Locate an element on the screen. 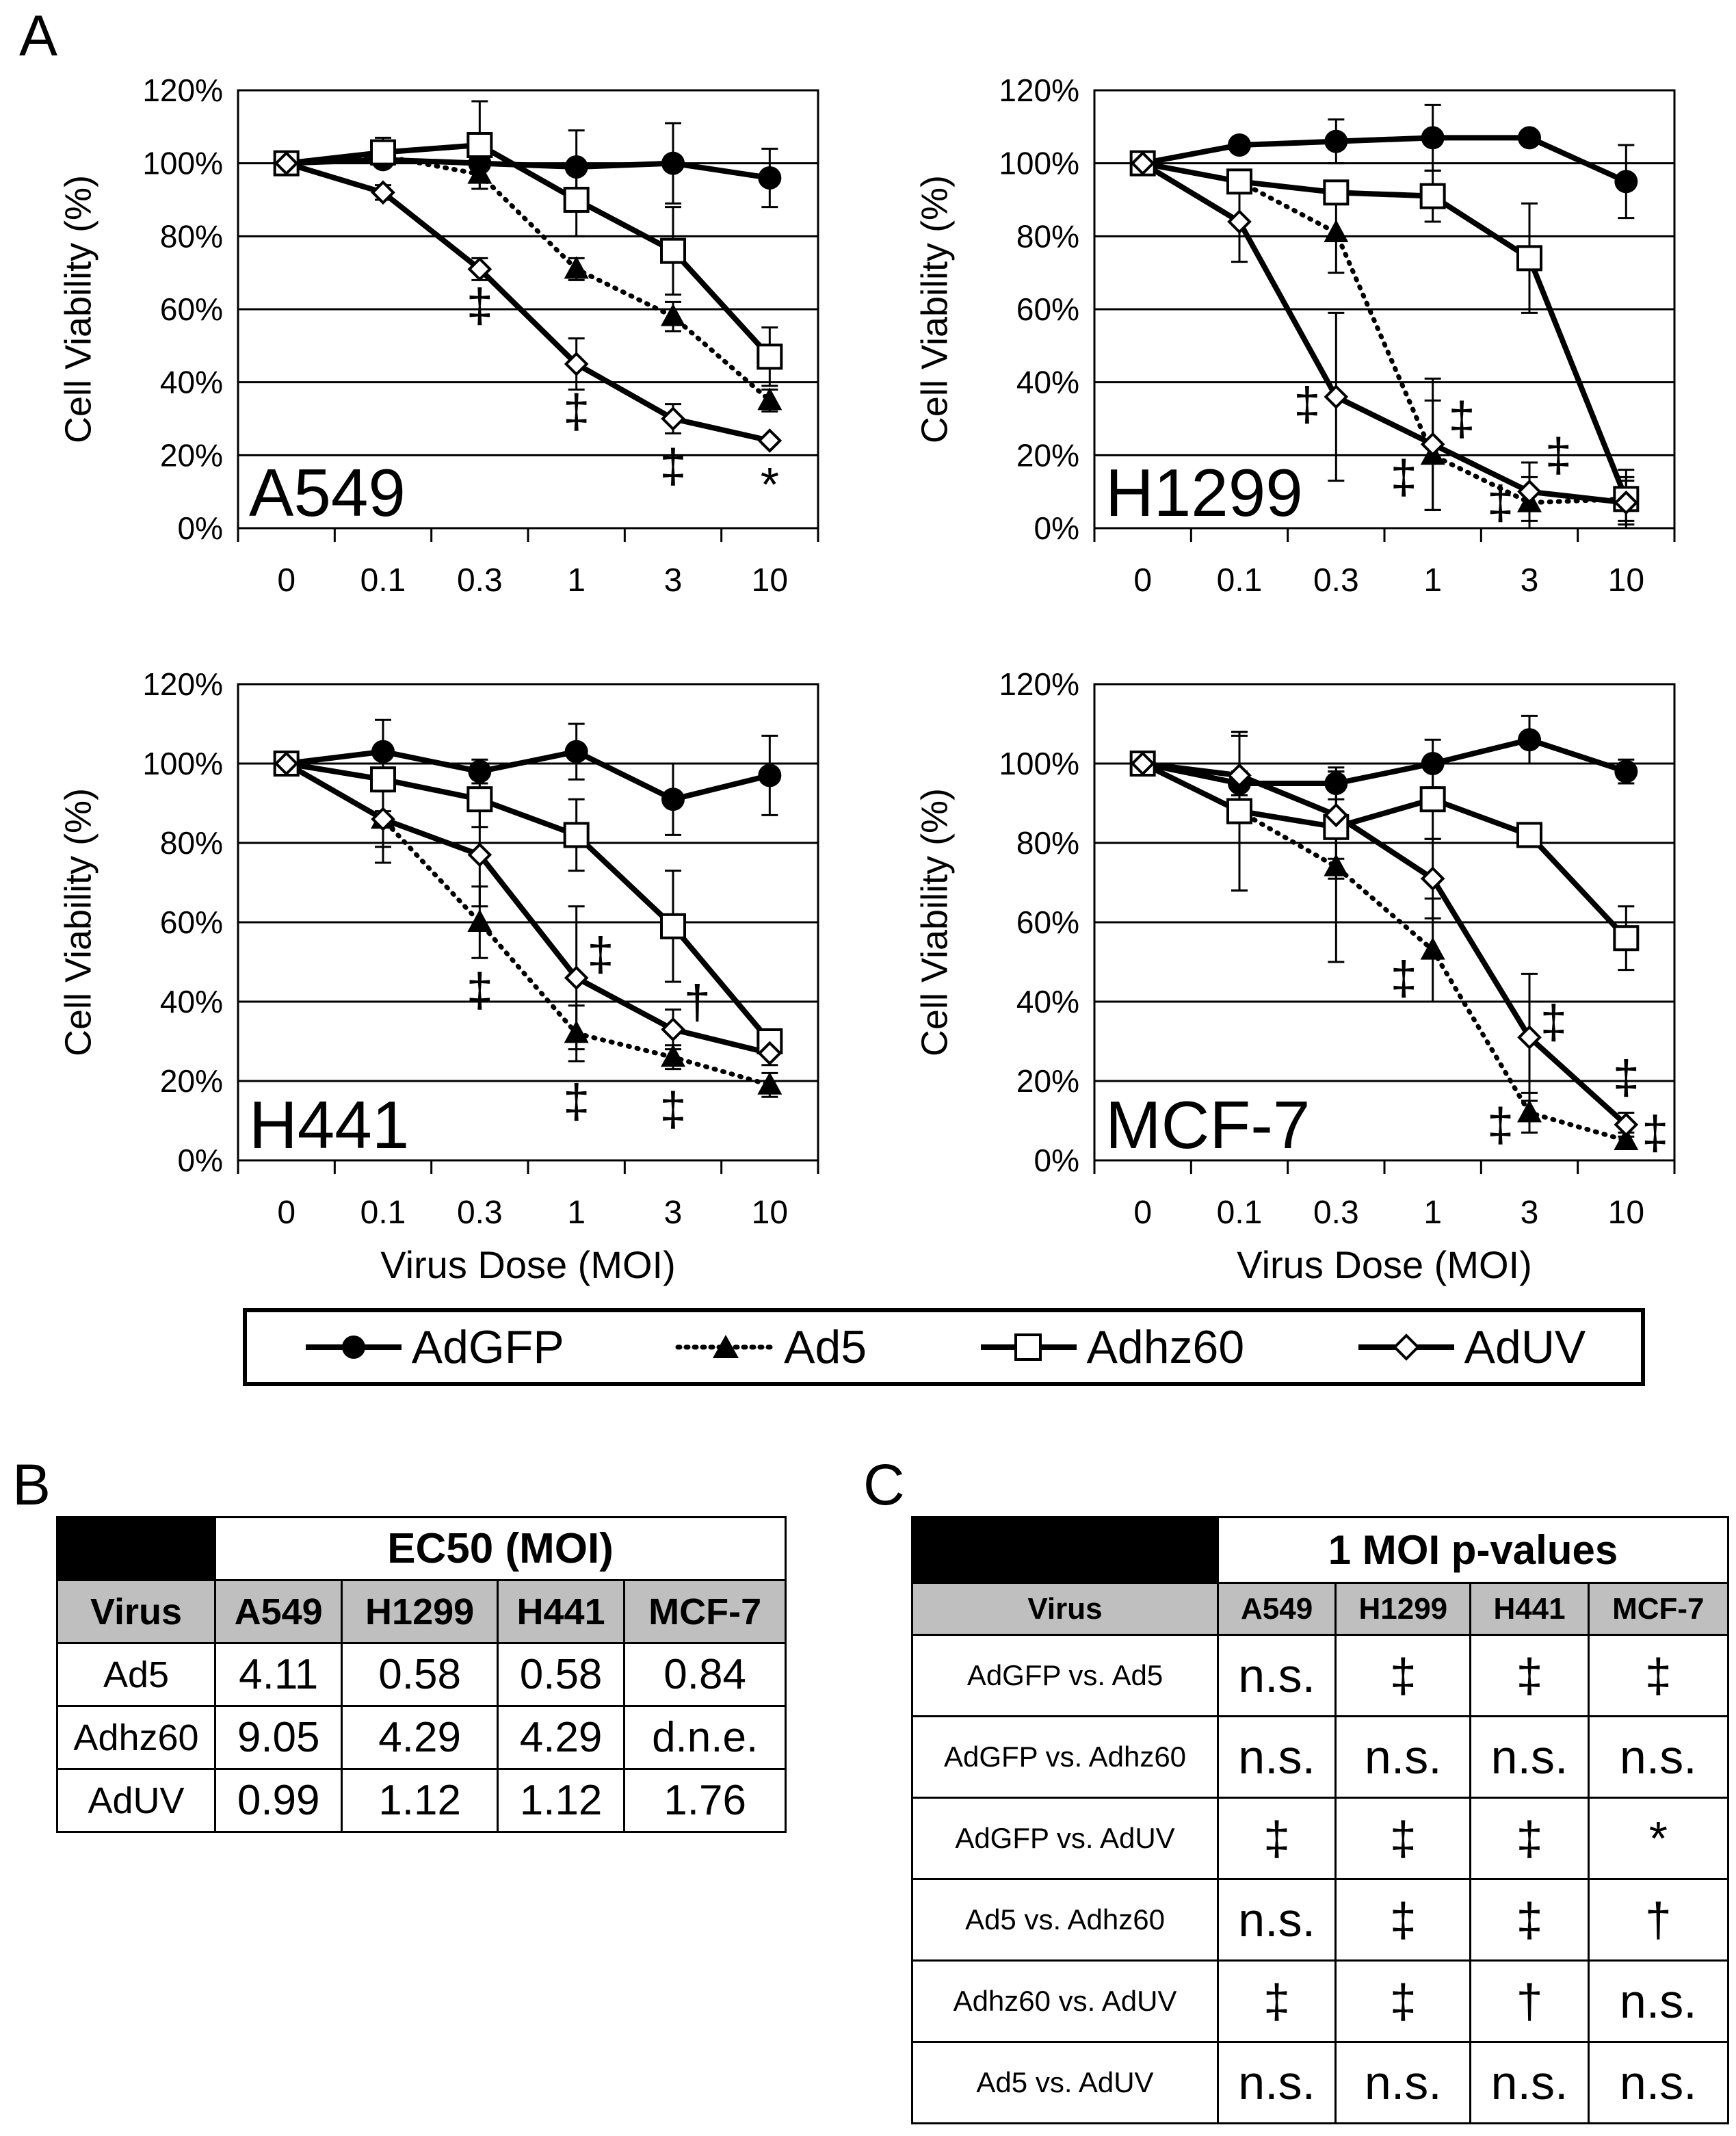 Image resolution: width=1736 pixels, height=2136 pixels. legend-marker-adgfp is located at coordinates (353, 1347).